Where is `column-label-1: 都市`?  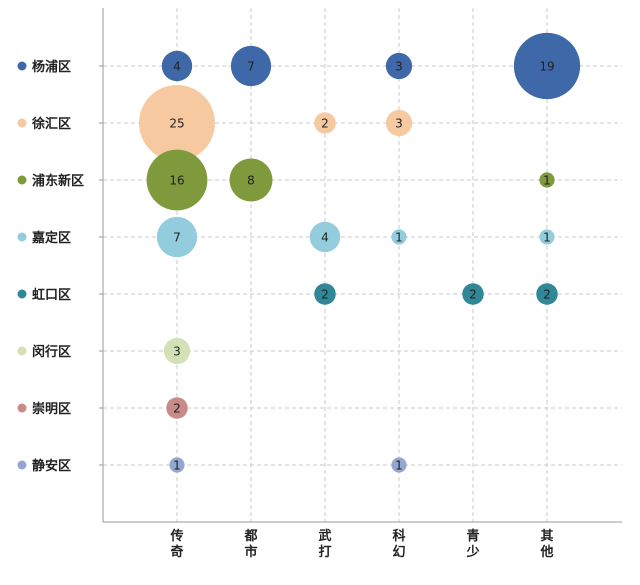
column-label-1: 都市 is located at coordinates (250, 544).